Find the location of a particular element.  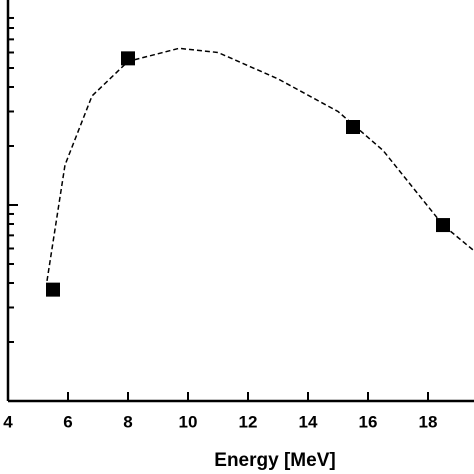

x-tick-label: 4 is located at coordinates (8, 421).